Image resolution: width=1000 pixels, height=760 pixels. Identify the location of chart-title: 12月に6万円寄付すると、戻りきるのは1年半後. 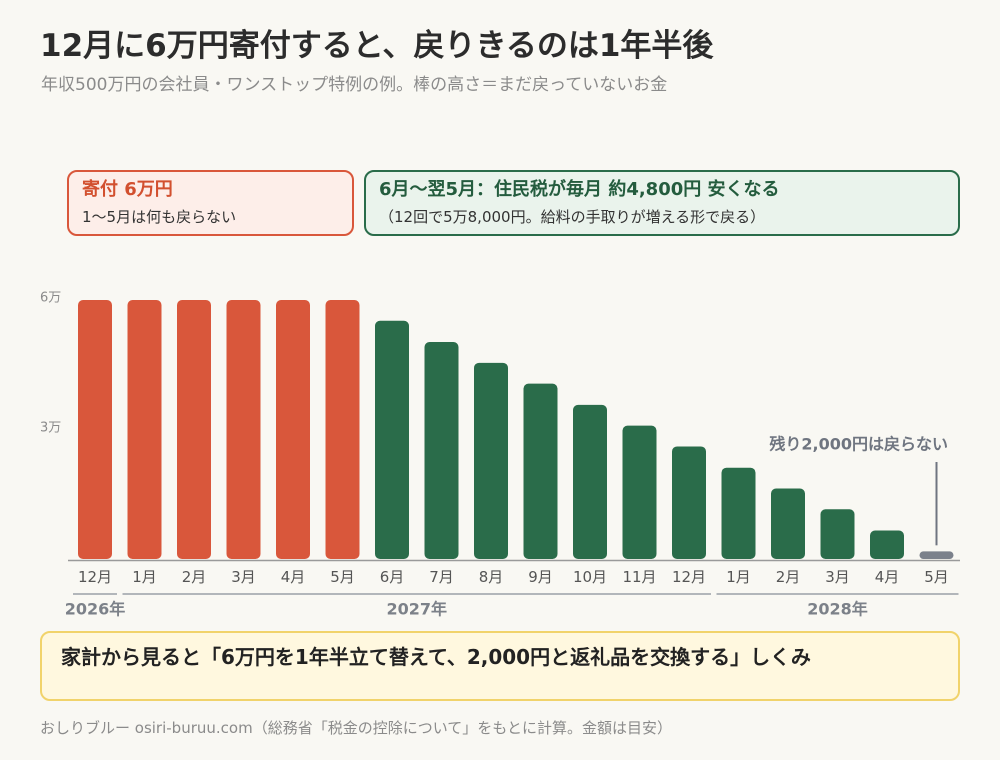
(377, 46).